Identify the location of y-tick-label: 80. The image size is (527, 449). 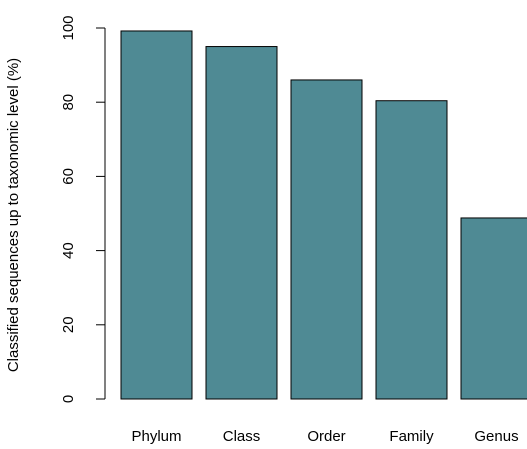
(68, 102).